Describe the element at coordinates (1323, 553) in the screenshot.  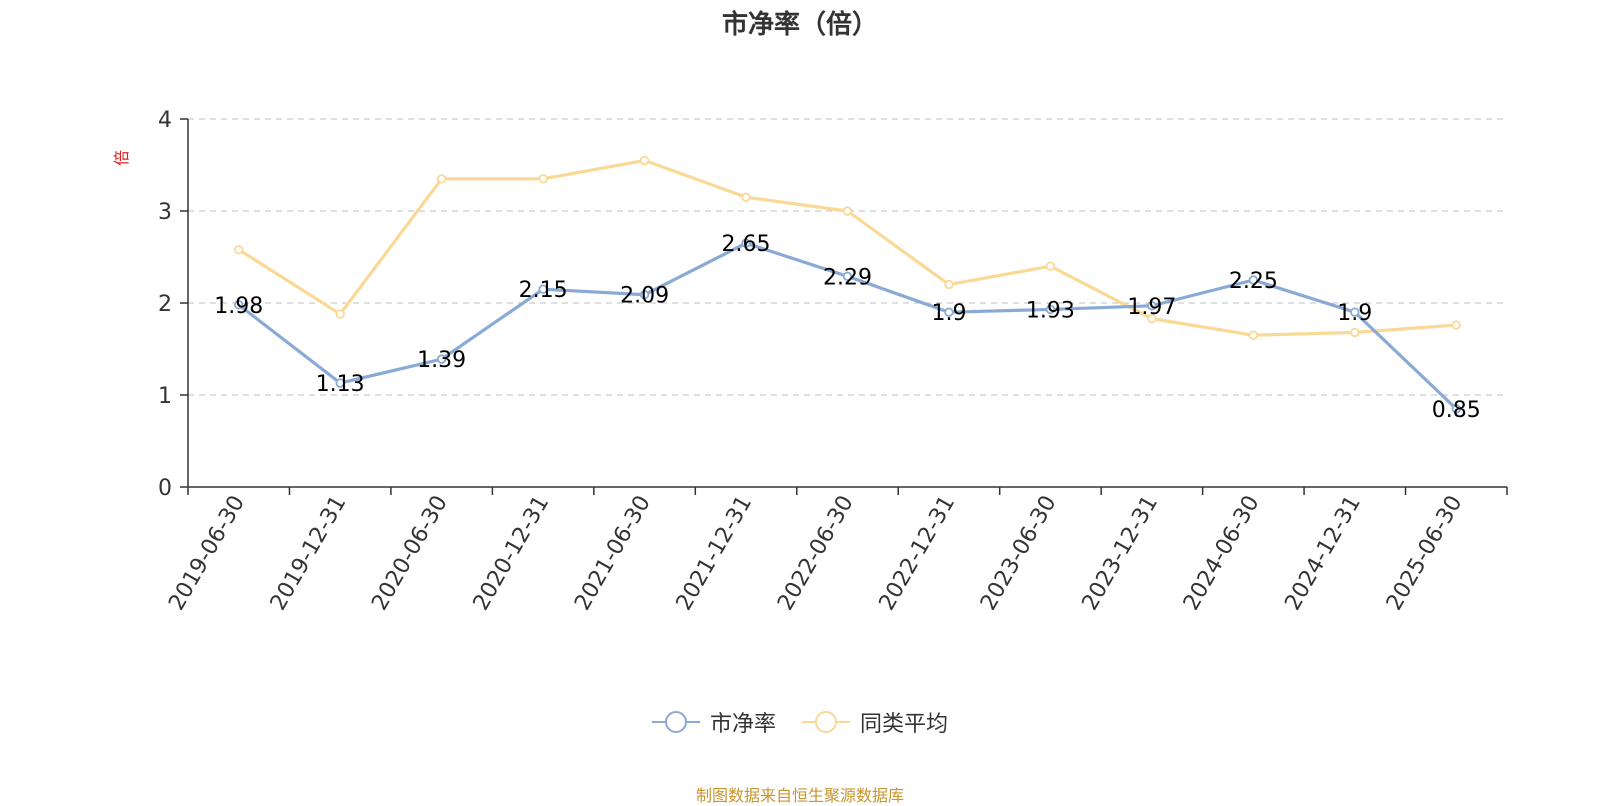
I see `x-tick-label: 2024-12-31` at that location.